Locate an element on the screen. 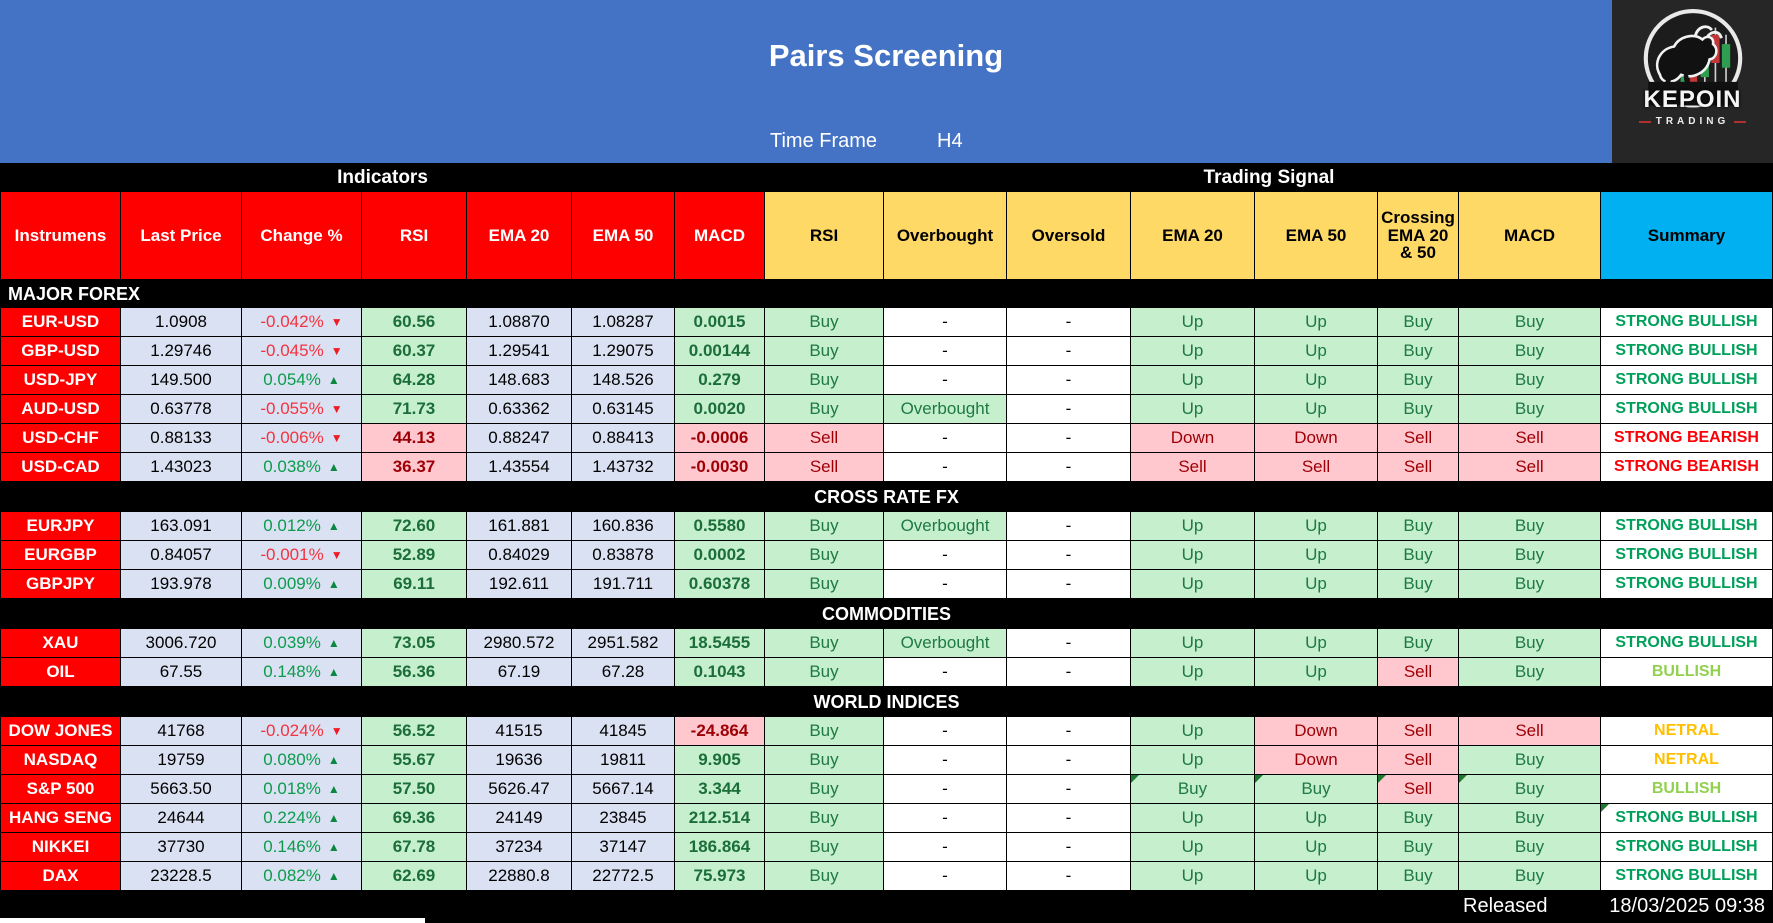 This screenshot has width=1773, height=923. last-price-cell: 0.84057 is located at coordinates (181, 555).